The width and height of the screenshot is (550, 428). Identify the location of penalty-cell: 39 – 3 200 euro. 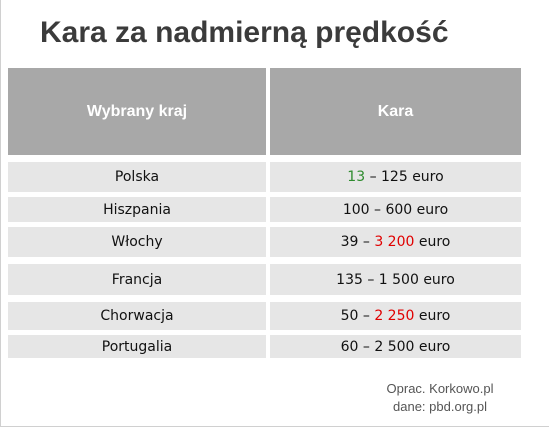
(395, 242).